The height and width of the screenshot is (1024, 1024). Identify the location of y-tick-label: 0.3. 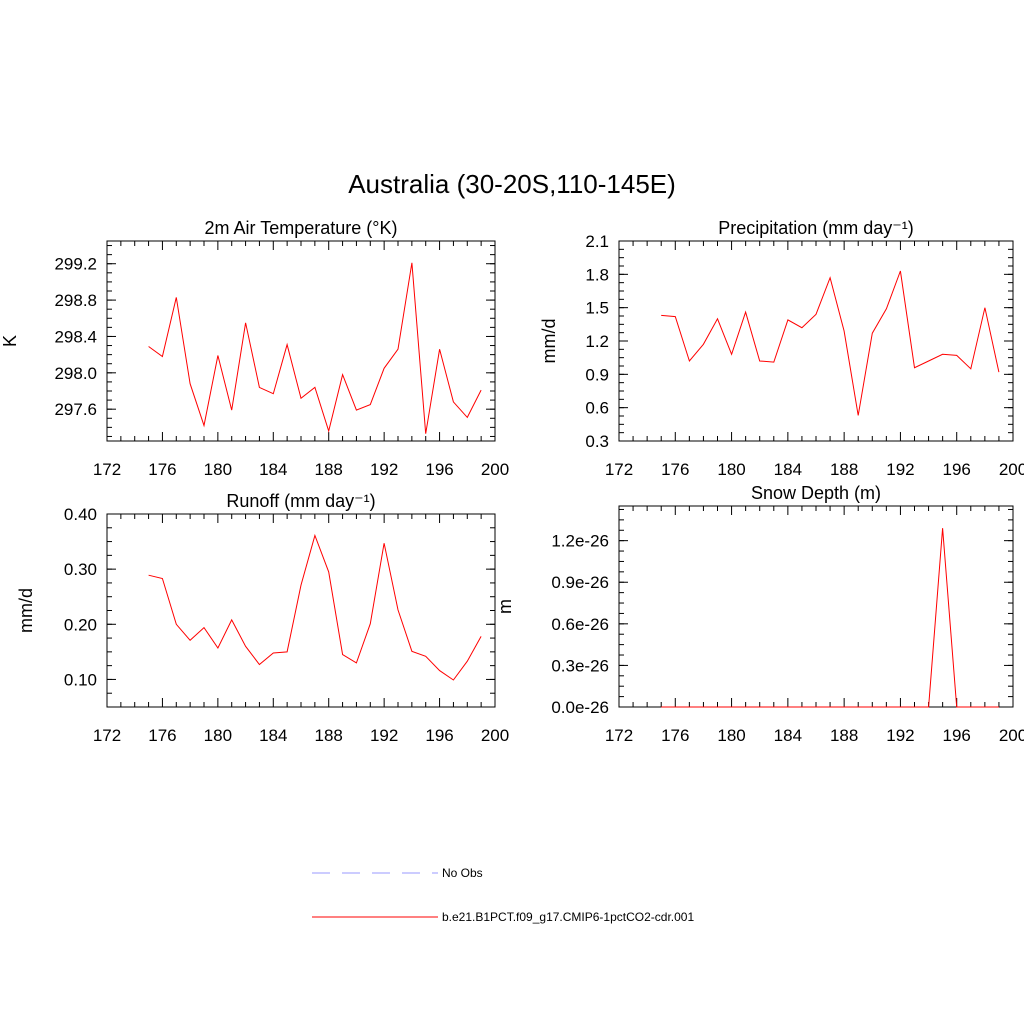
(597, 441).